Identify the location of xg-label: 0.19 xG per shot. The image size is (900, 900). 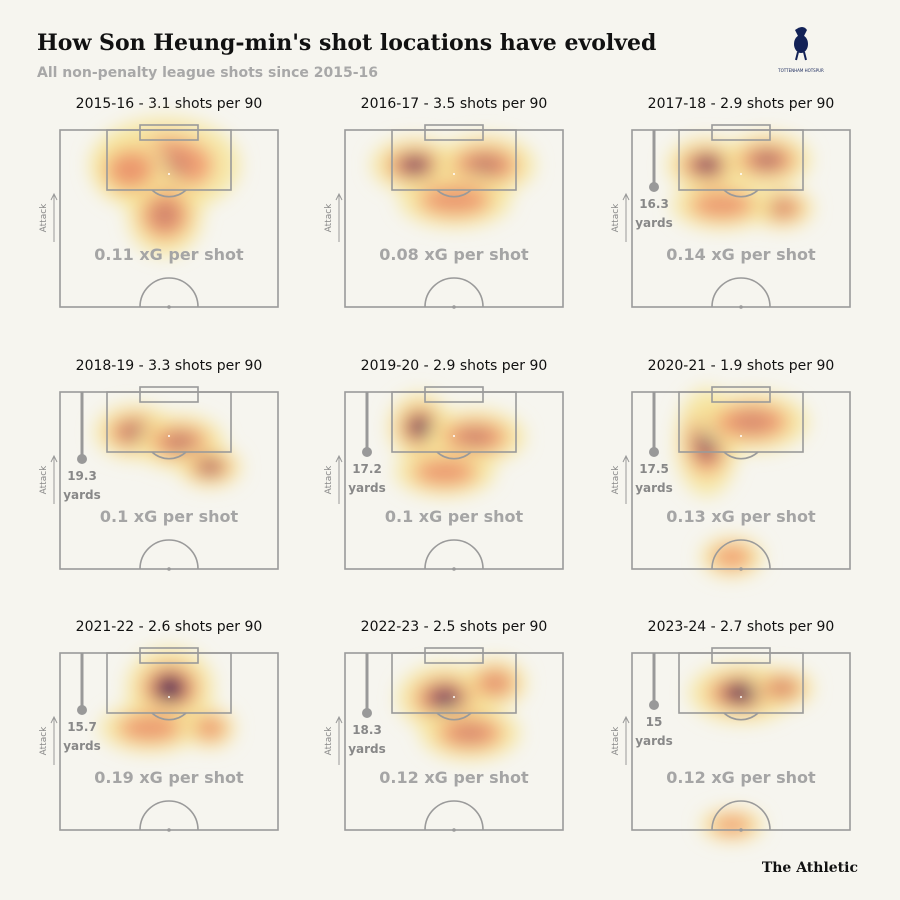
(169, 777).